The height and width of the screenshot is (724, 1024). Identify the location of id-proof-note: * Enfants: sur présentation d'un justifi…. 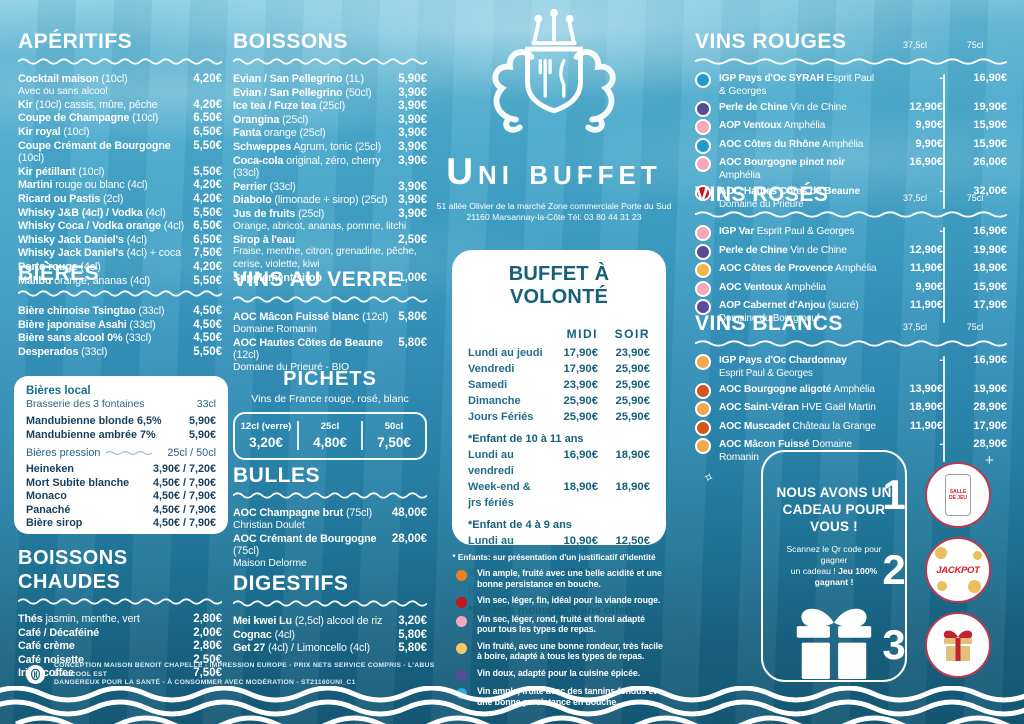
(554, 557).